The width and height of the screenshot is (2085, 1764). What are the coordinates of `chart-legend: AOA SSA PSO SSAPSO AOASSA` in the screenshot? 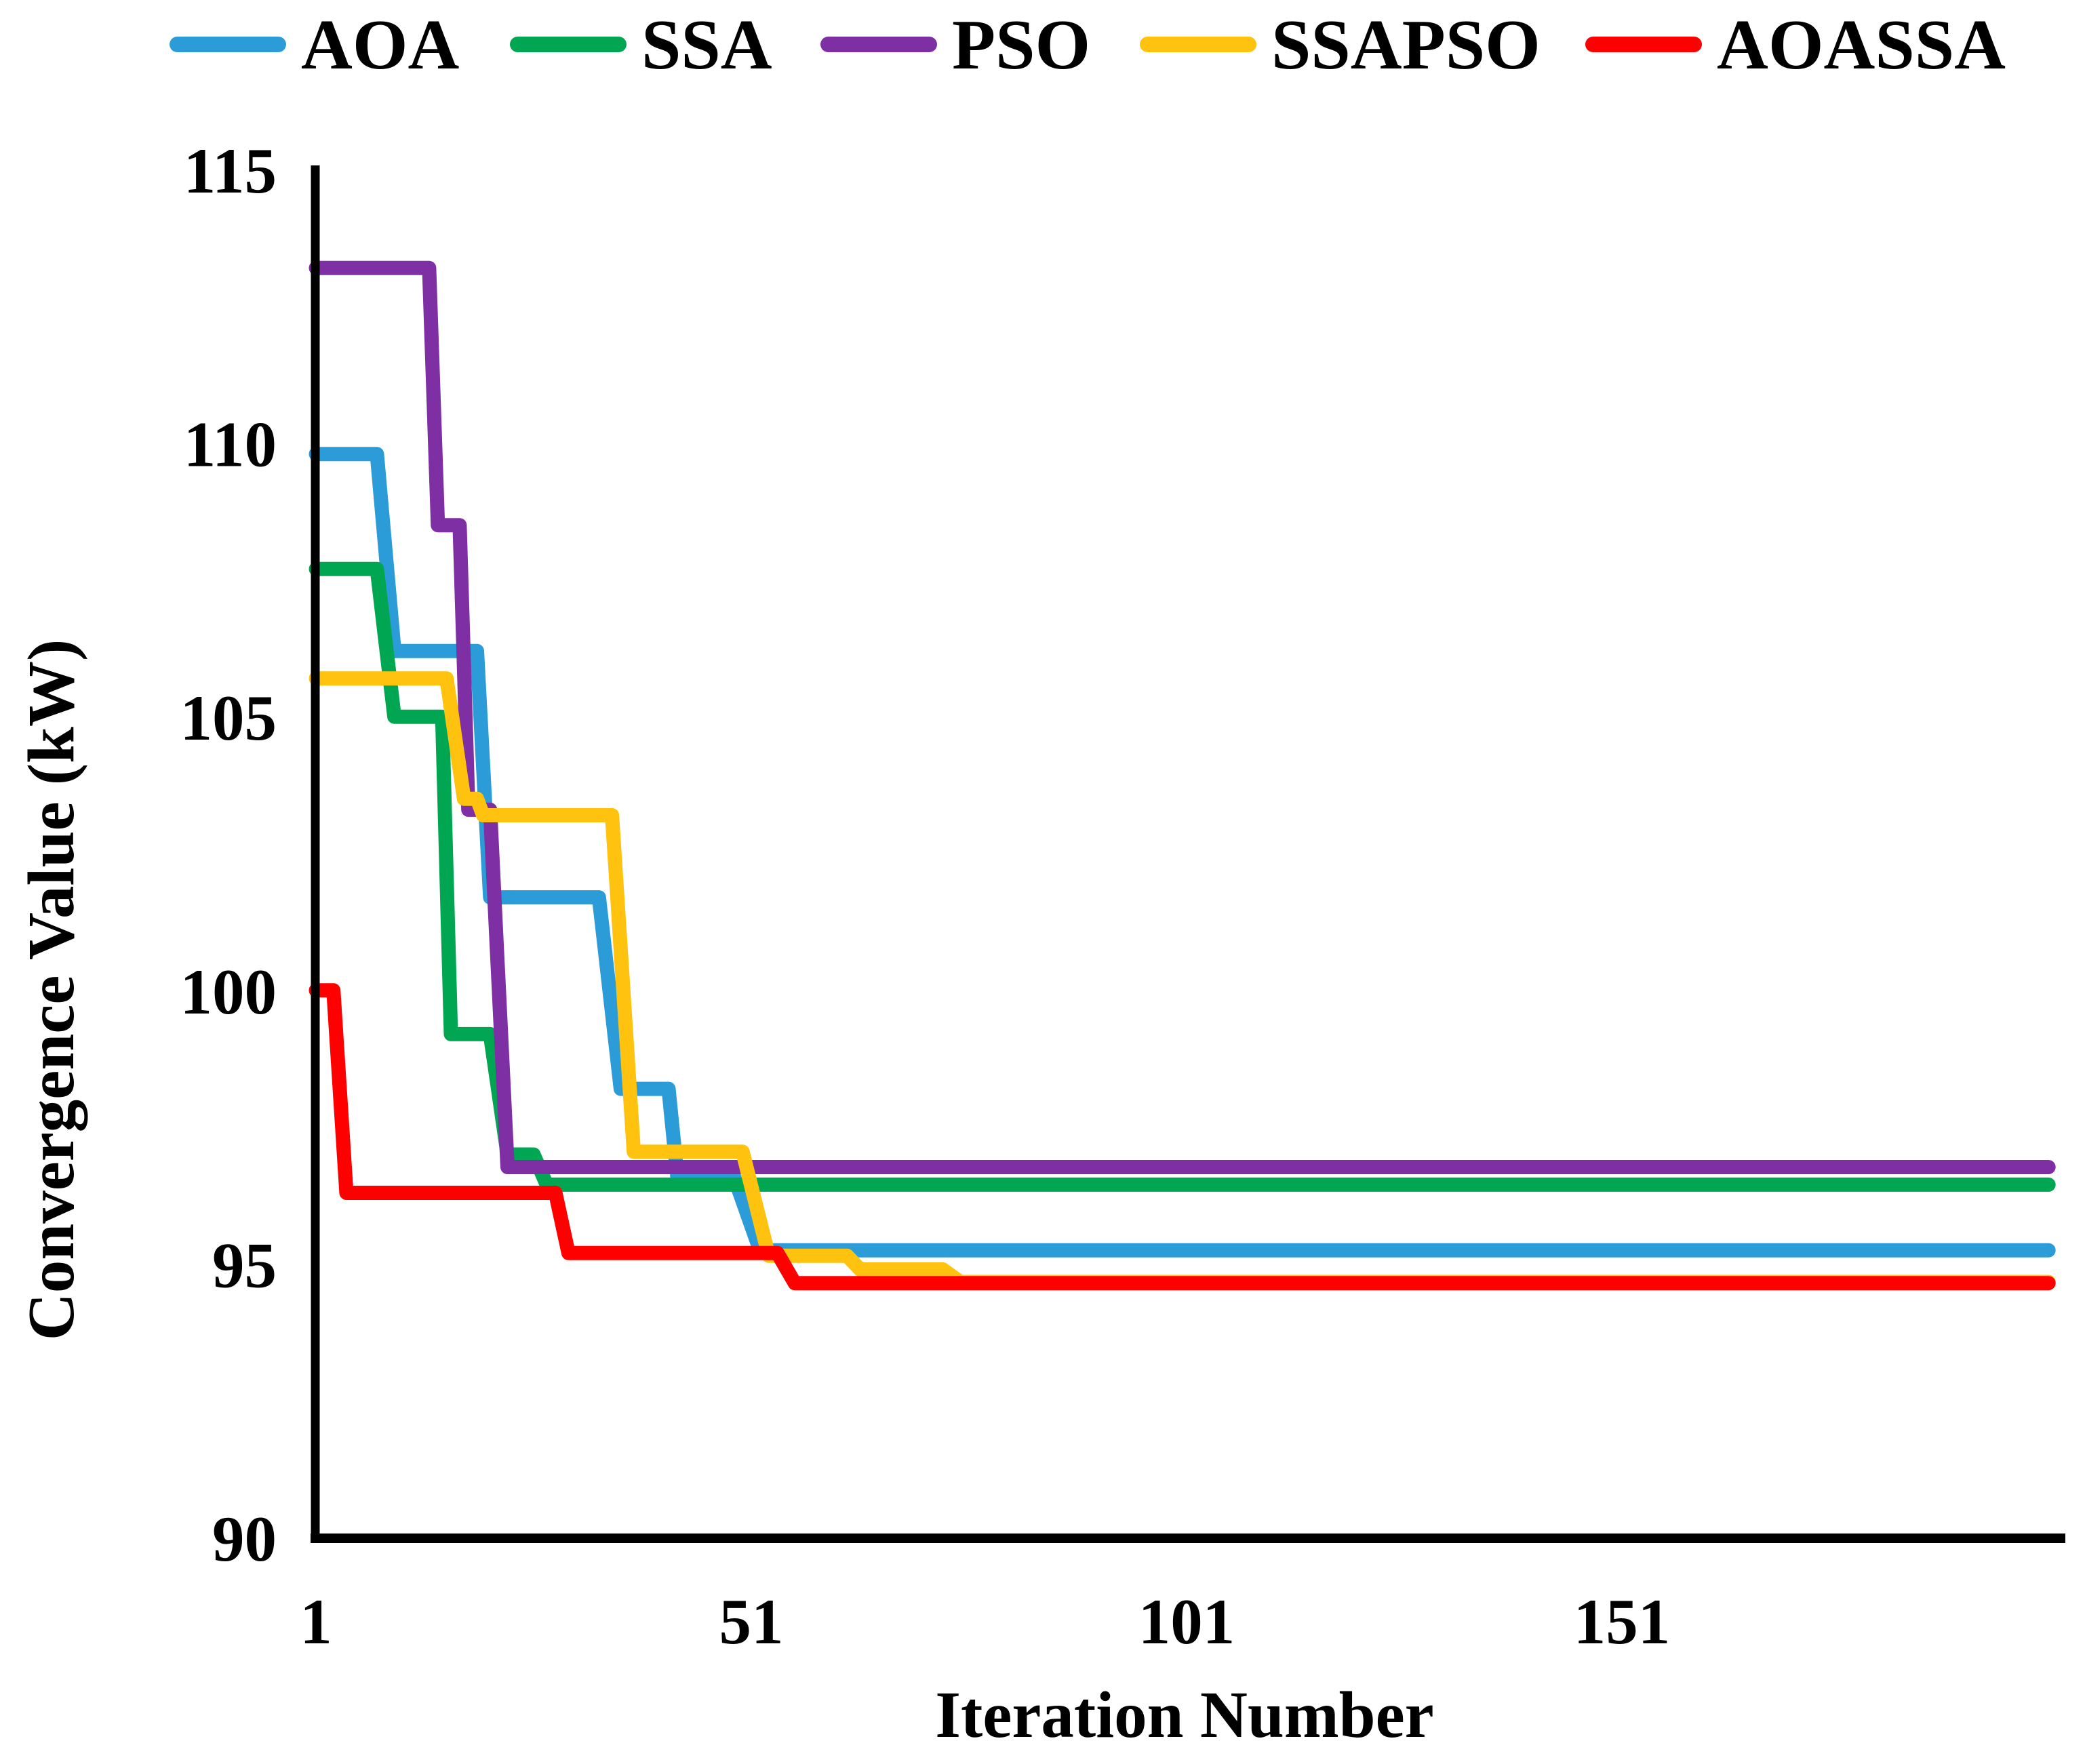 It's located at (1042, 44).